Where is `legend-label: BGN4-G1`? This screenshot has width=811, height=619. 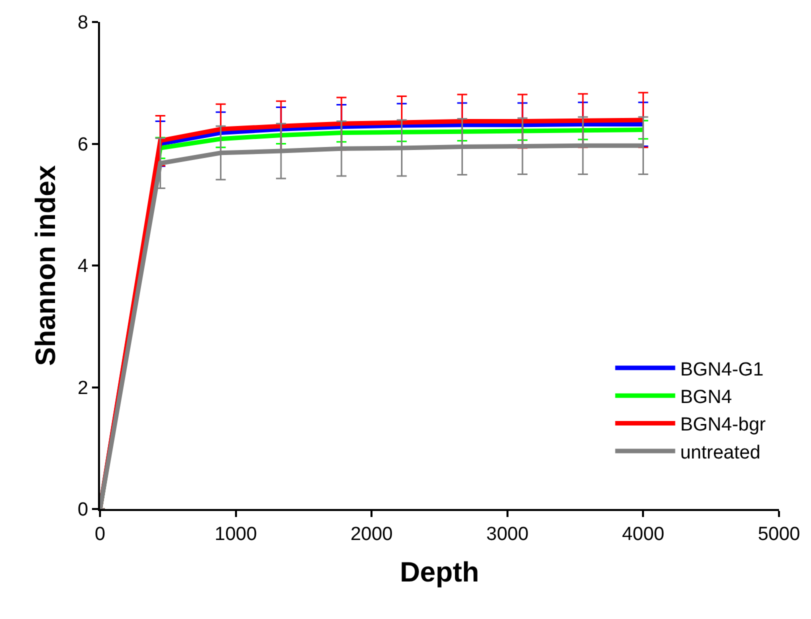 legend-label: BGN4-G1 is located at coordinates (722, 369).